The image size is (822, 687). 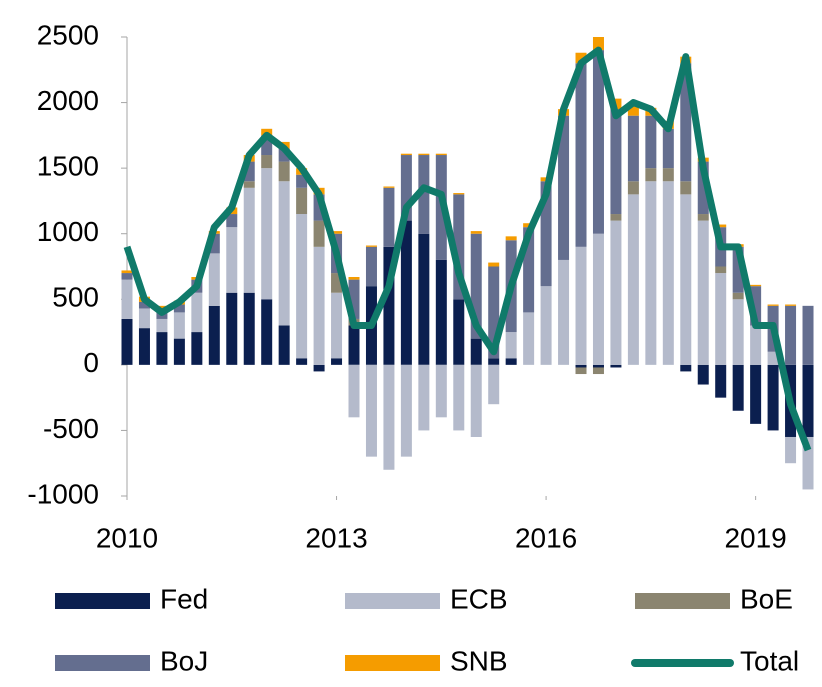 What do you see at coordinates (546, 537) in the screenshot?
I see `x-tick-label: 2016` at bounding box center [546, 537].